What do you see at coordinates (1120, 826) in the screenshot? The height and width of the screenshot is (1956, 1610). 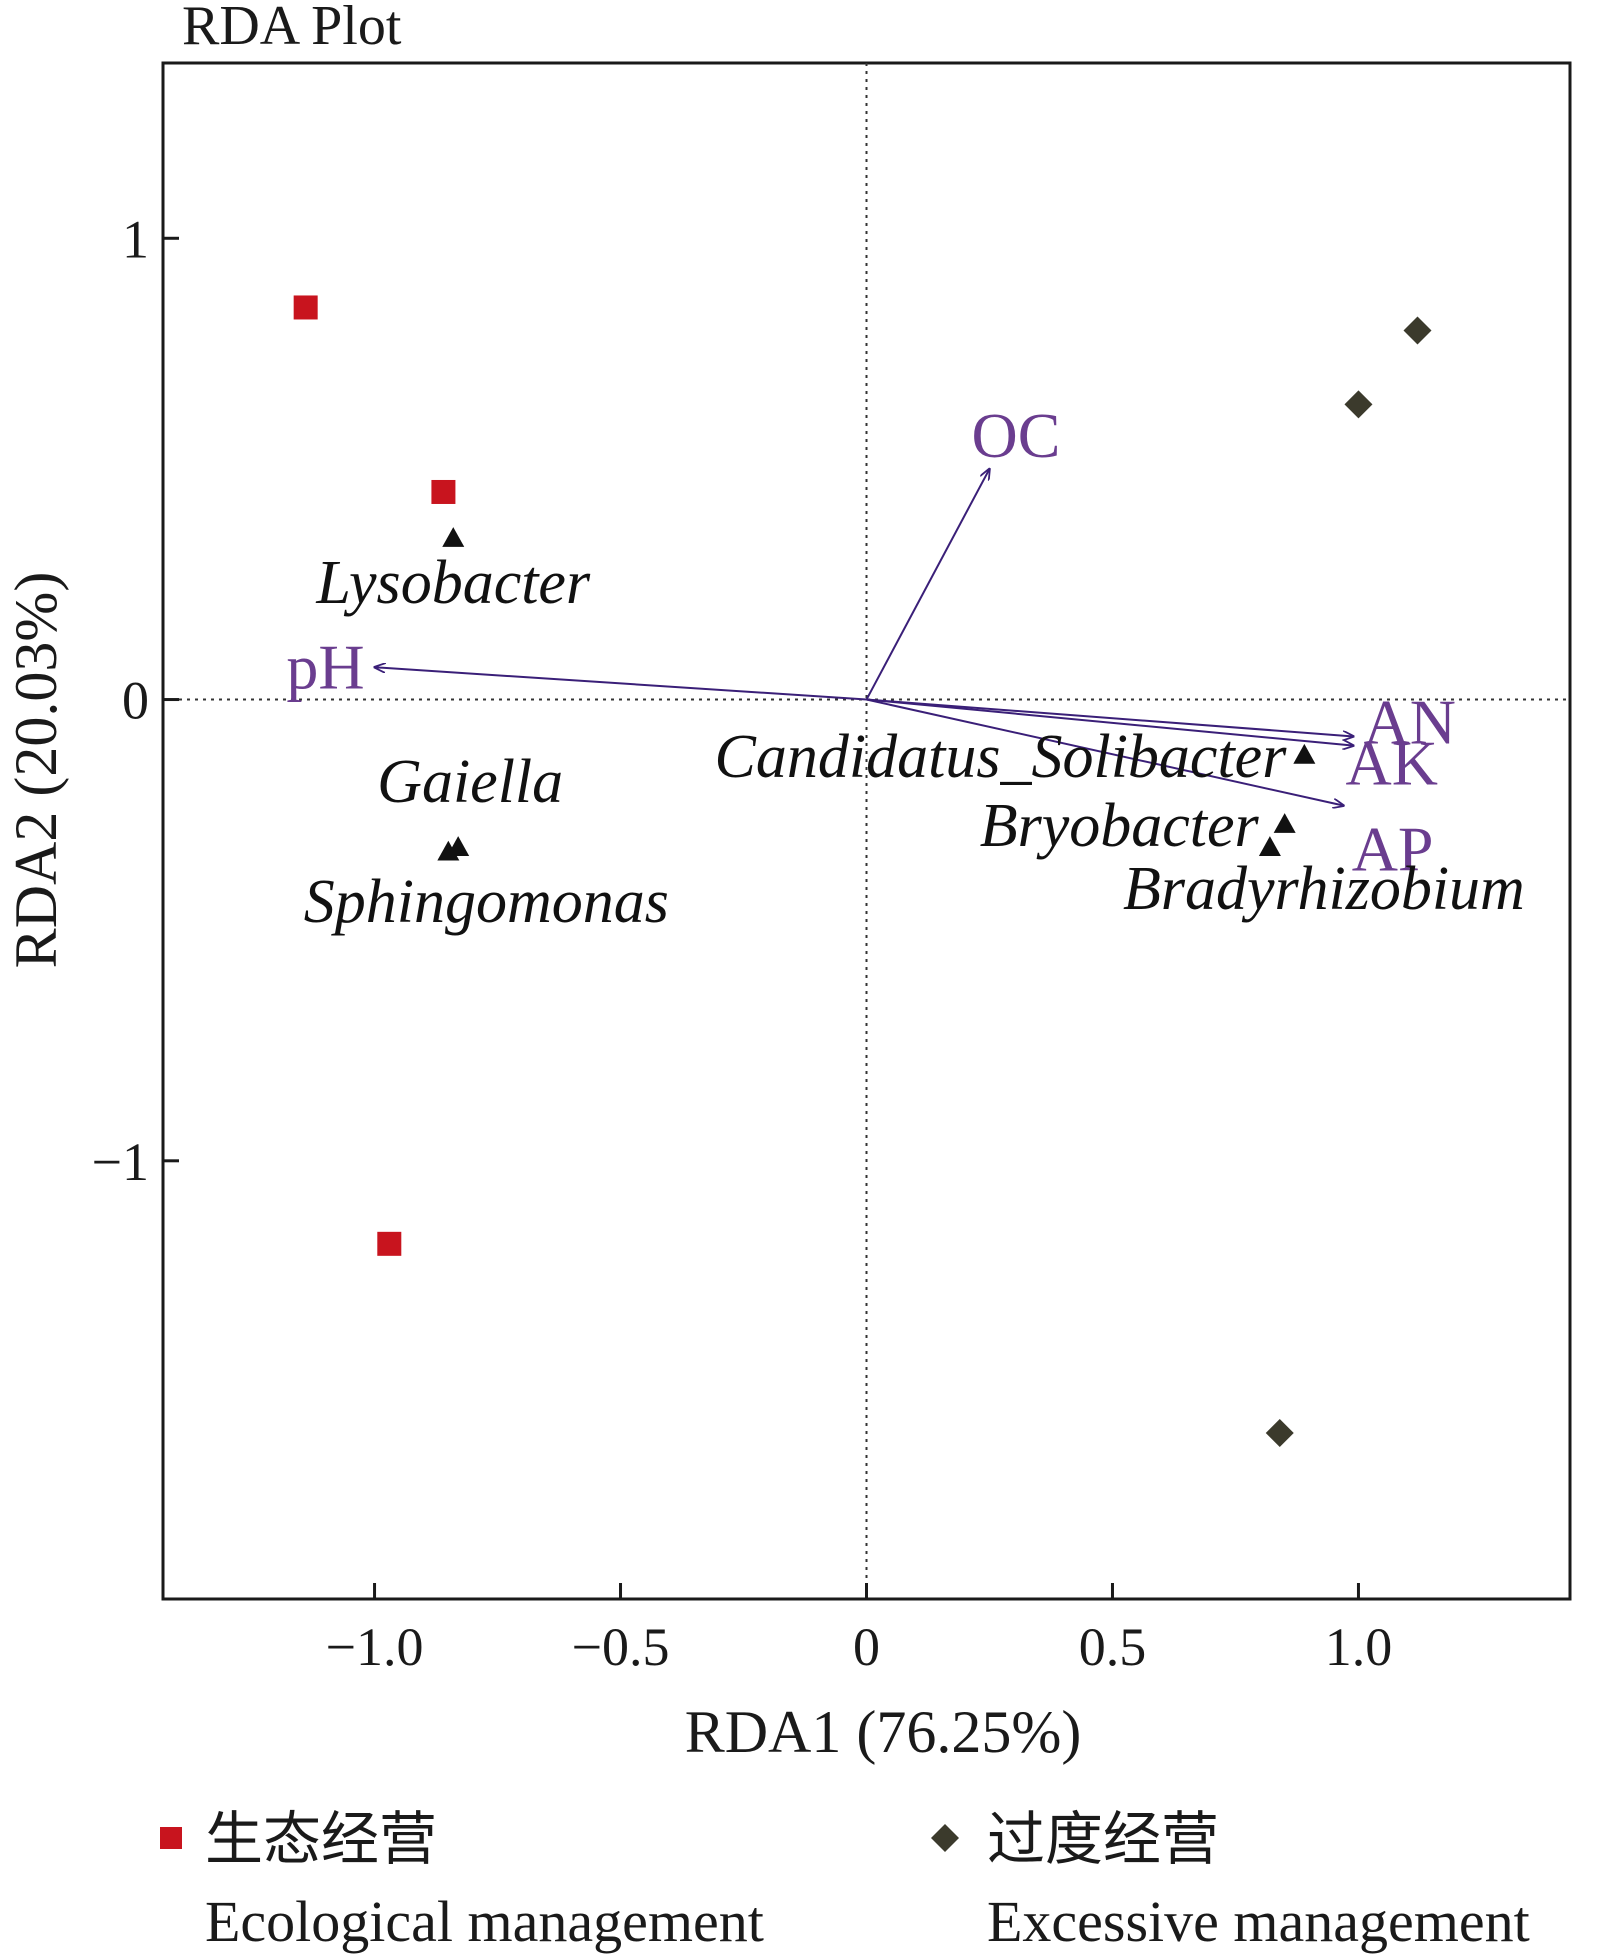 I see `taxon-label: Bryobacter` at bounding box center [1120, 826].